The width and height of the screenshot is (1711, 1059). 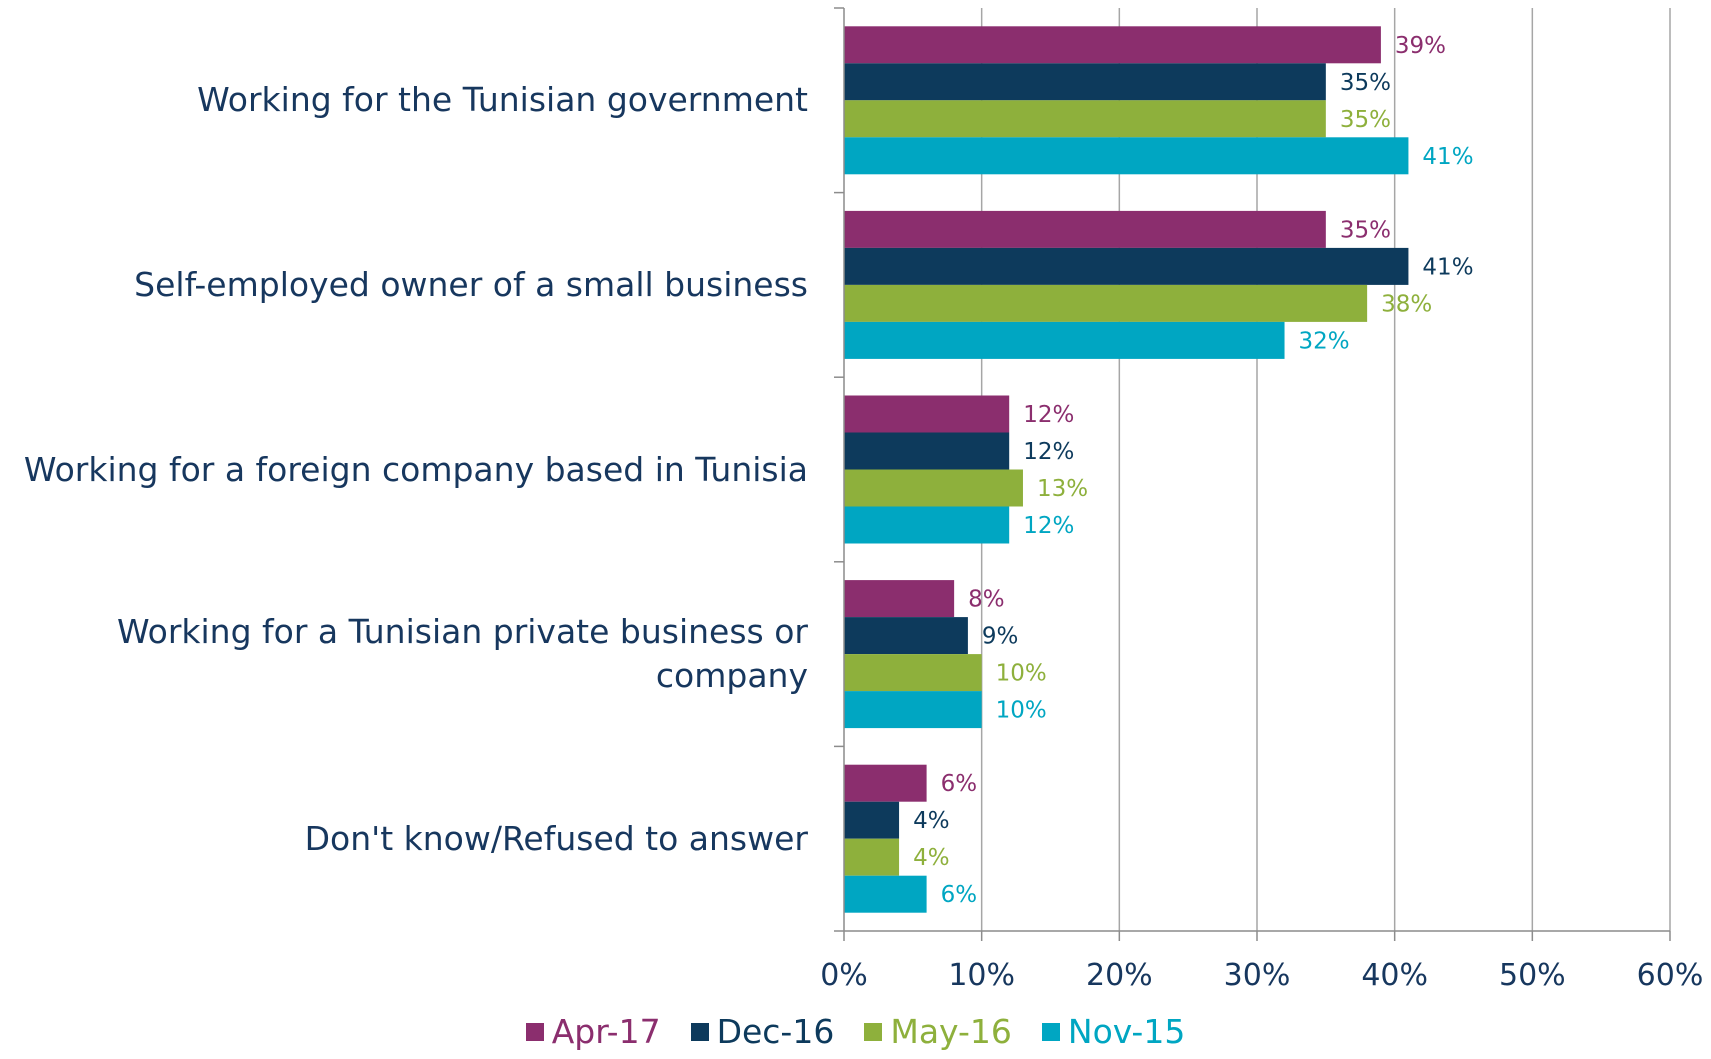 I want to click on x-tick-label: 20%, so click(x=1119, y=975).